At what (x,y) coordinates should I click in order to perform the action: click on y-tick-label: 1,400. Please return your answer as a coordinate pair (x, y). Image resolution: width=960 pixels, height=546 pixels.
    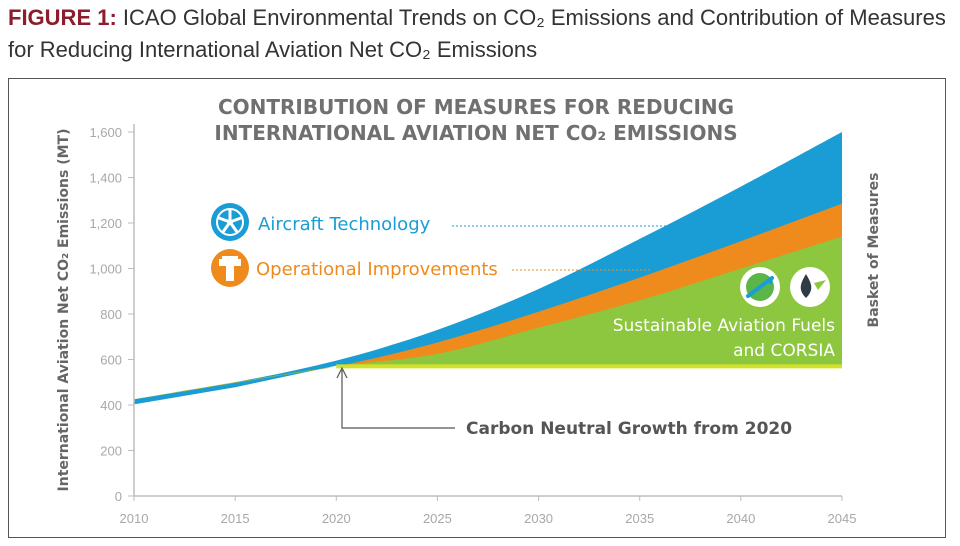
    Looking at the image, I should click on (105, 178).